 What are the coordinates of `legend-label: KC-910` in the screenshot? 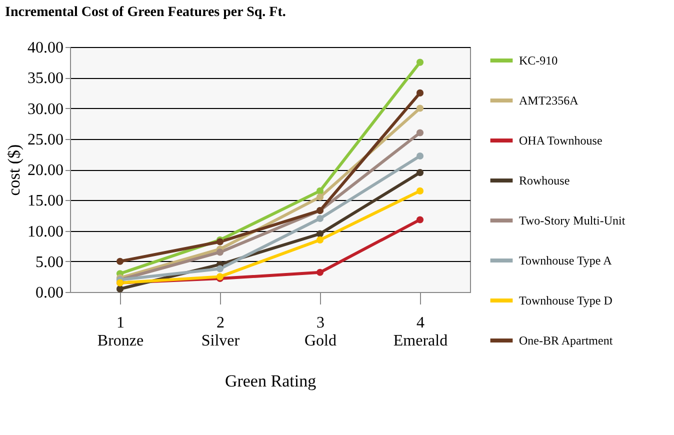 It's located at (538, 61).